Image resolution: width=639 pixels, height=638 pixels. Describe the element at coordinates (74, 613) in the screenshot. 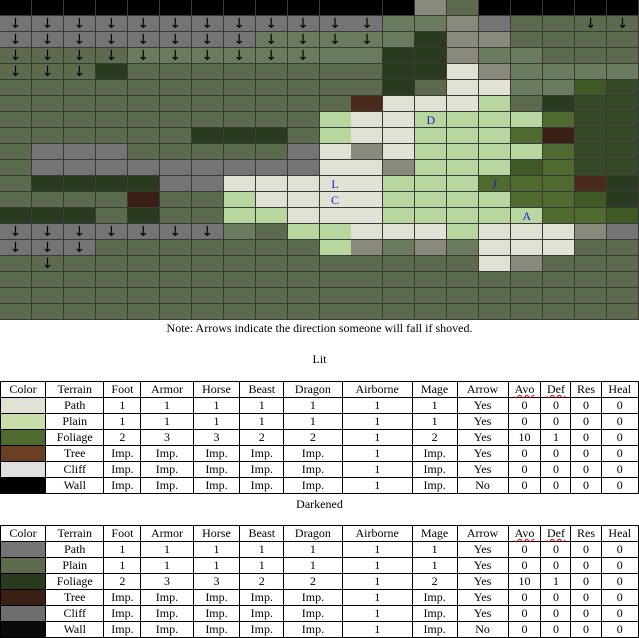

I see `table-cell: Cliff` at that location.